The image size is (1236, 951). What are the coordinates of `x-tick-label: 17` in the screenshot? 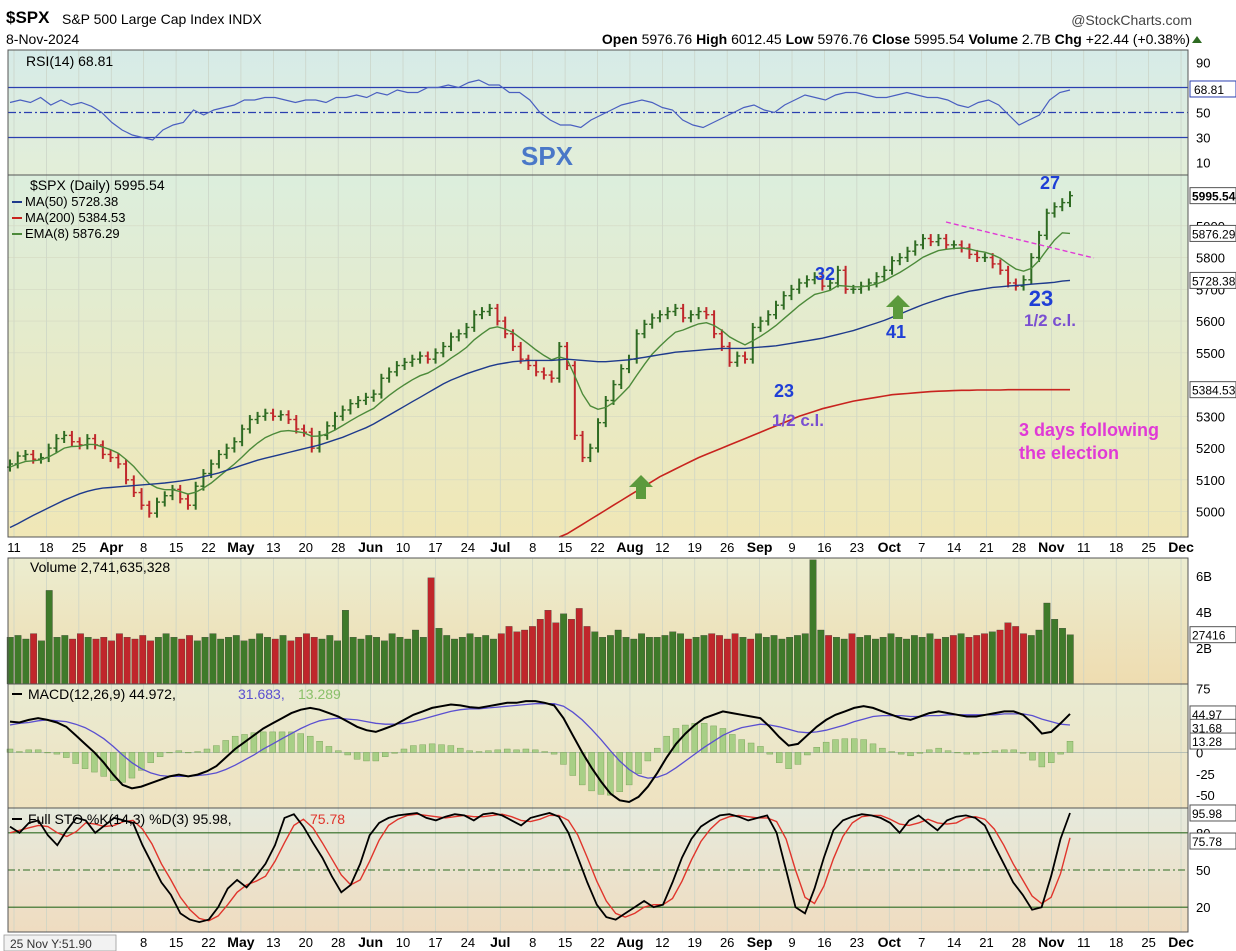 It's located at (435, 547).